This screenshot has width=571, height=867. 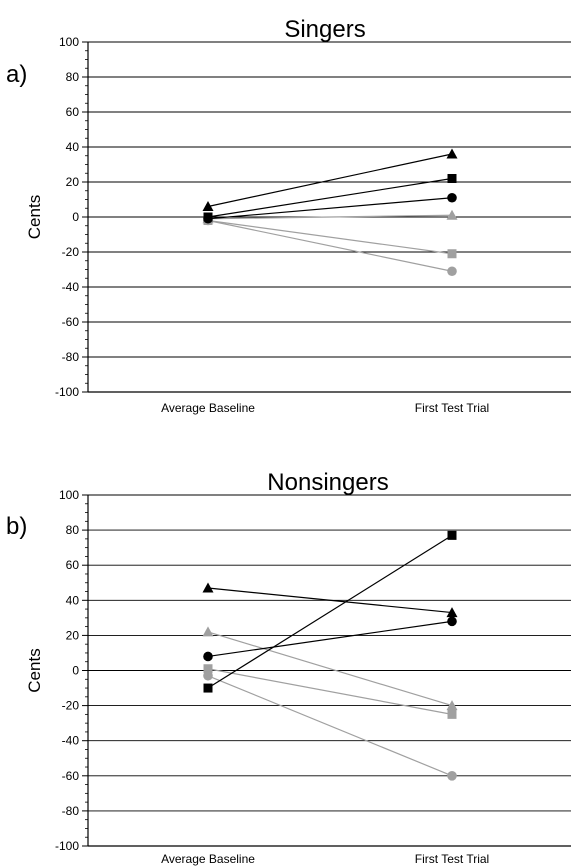 What do you see at coordinates (16, 526) in the screenshot?
I see `panel-label: b)` at bounding box center [16, 526].